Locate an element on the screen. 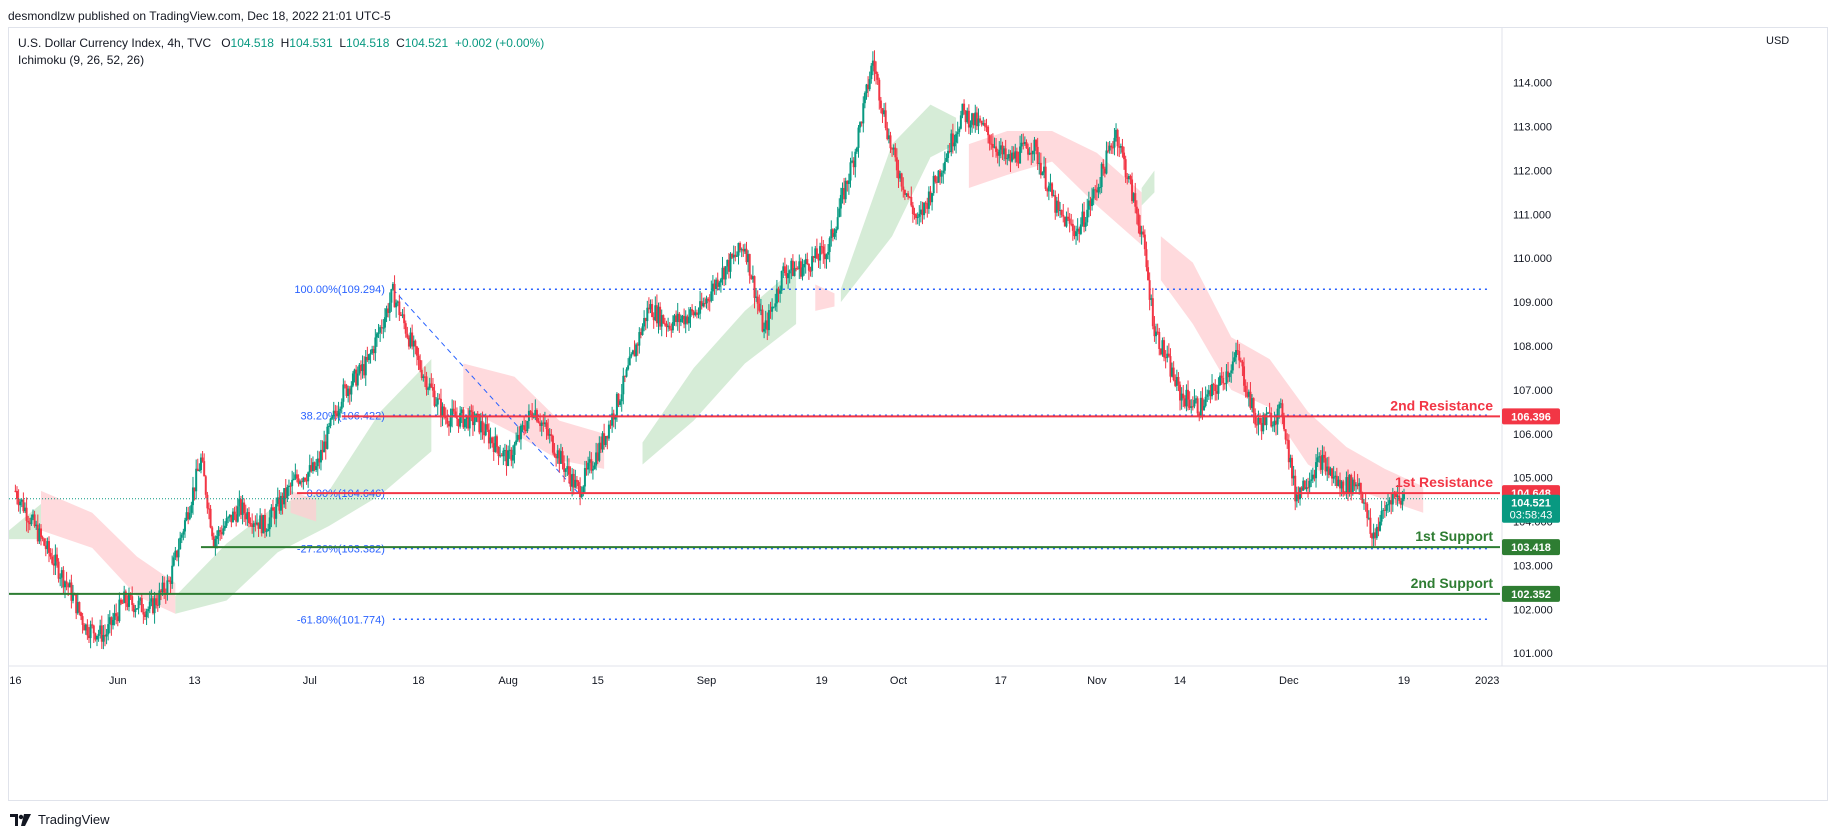  y-tick-label: 113.000 is located at coordinates (1532, 128).